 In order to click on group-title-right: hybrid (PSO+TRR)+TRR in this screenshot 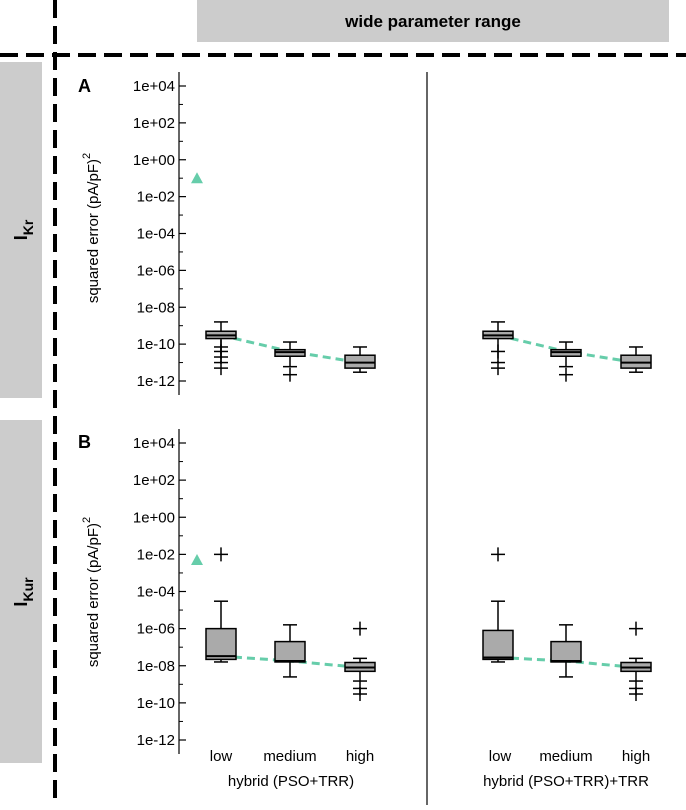, I will do `click(566, 781)`.